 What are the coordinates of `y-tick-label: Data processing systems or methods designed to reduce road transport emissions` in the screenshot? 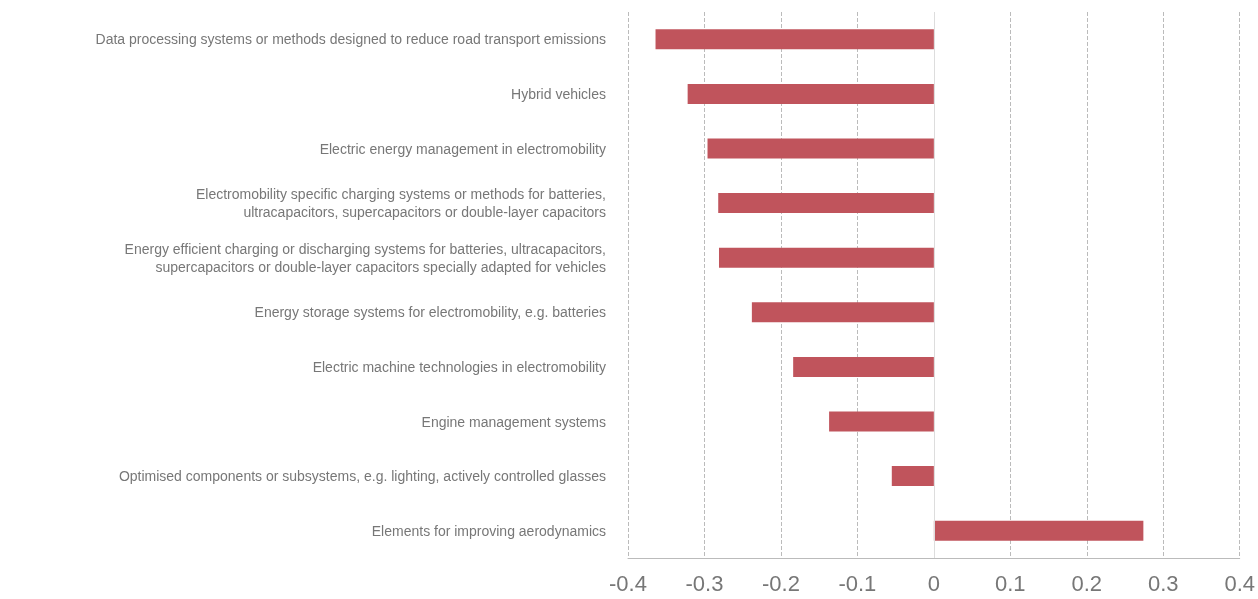 It's located at (350, 39).